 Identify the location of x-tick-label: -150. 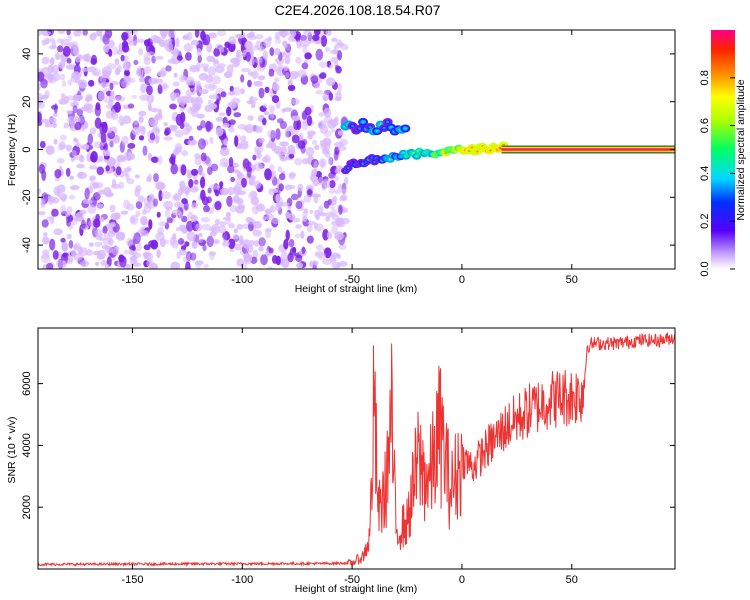
(132, 580).